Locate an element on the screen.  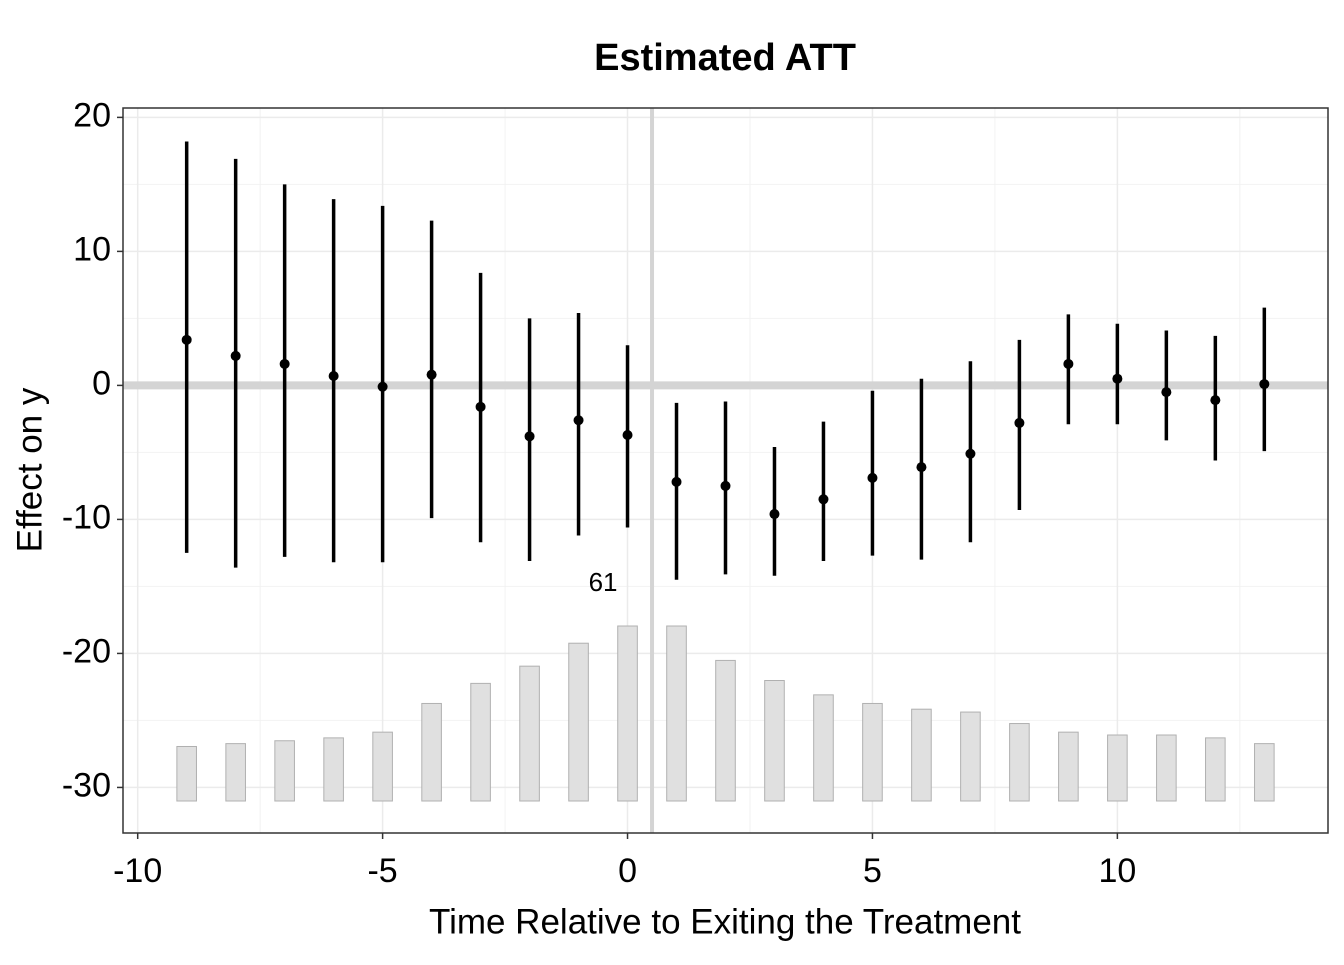
count-label: 61 is located at coordinates (603, 582).